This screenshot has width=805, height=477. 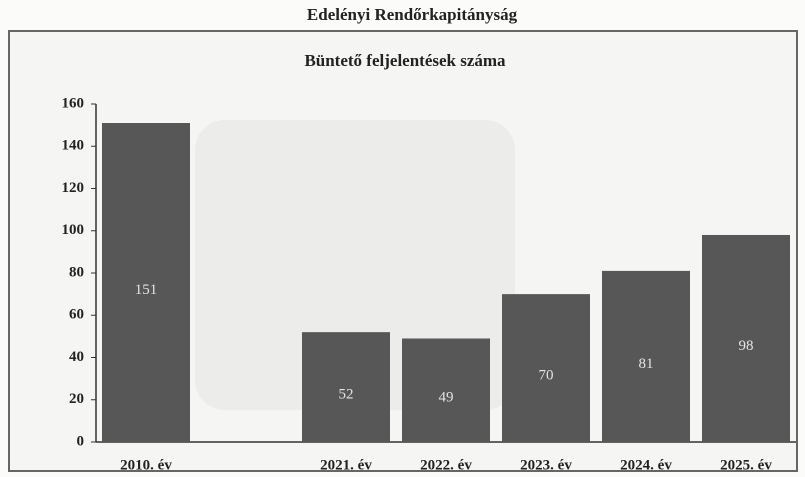 I want to click on chart-title: Edelényi Rendőrkapitányság, so click(x=412, y=14).